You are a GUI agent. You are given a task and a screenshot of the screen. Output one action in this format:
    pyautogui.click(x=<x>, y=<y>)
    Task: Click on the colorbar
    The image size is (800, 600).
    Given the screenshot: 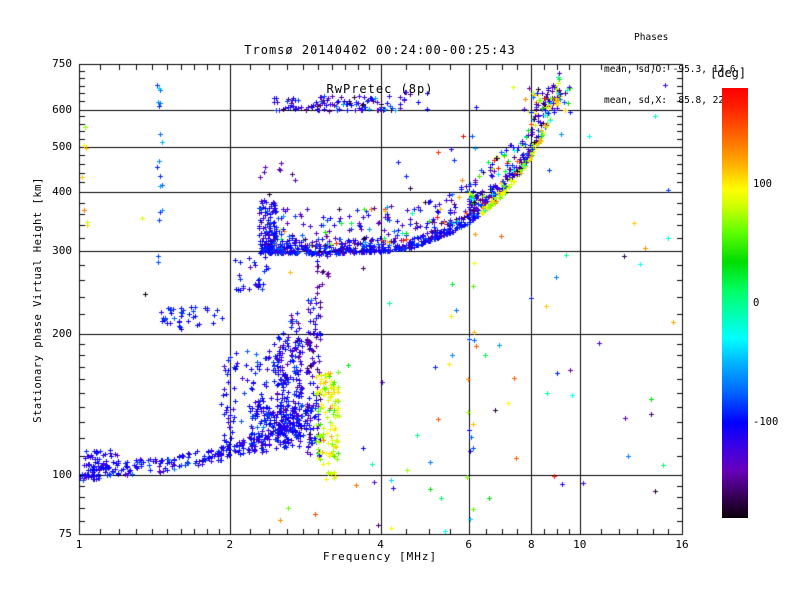 What is the action you would take?
    pyautogui.click(x=735, y=303)
    